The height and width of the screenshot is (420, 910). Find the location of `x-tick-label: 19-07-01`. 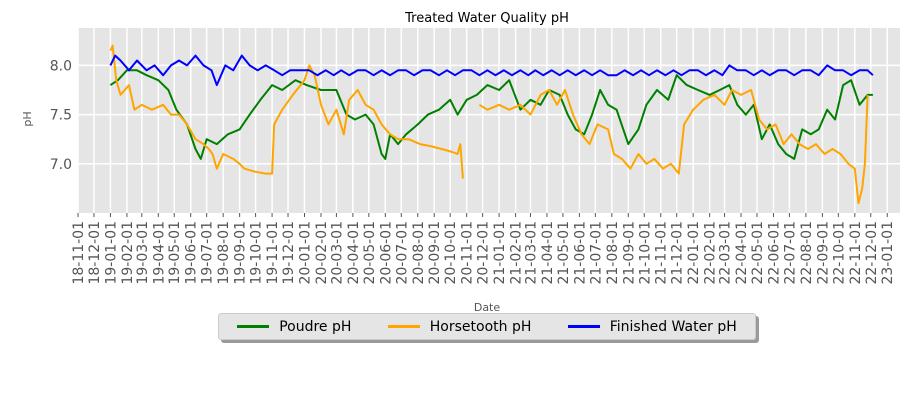

x-tick-label: 19-07-01 is located at coordinates (208, 253).